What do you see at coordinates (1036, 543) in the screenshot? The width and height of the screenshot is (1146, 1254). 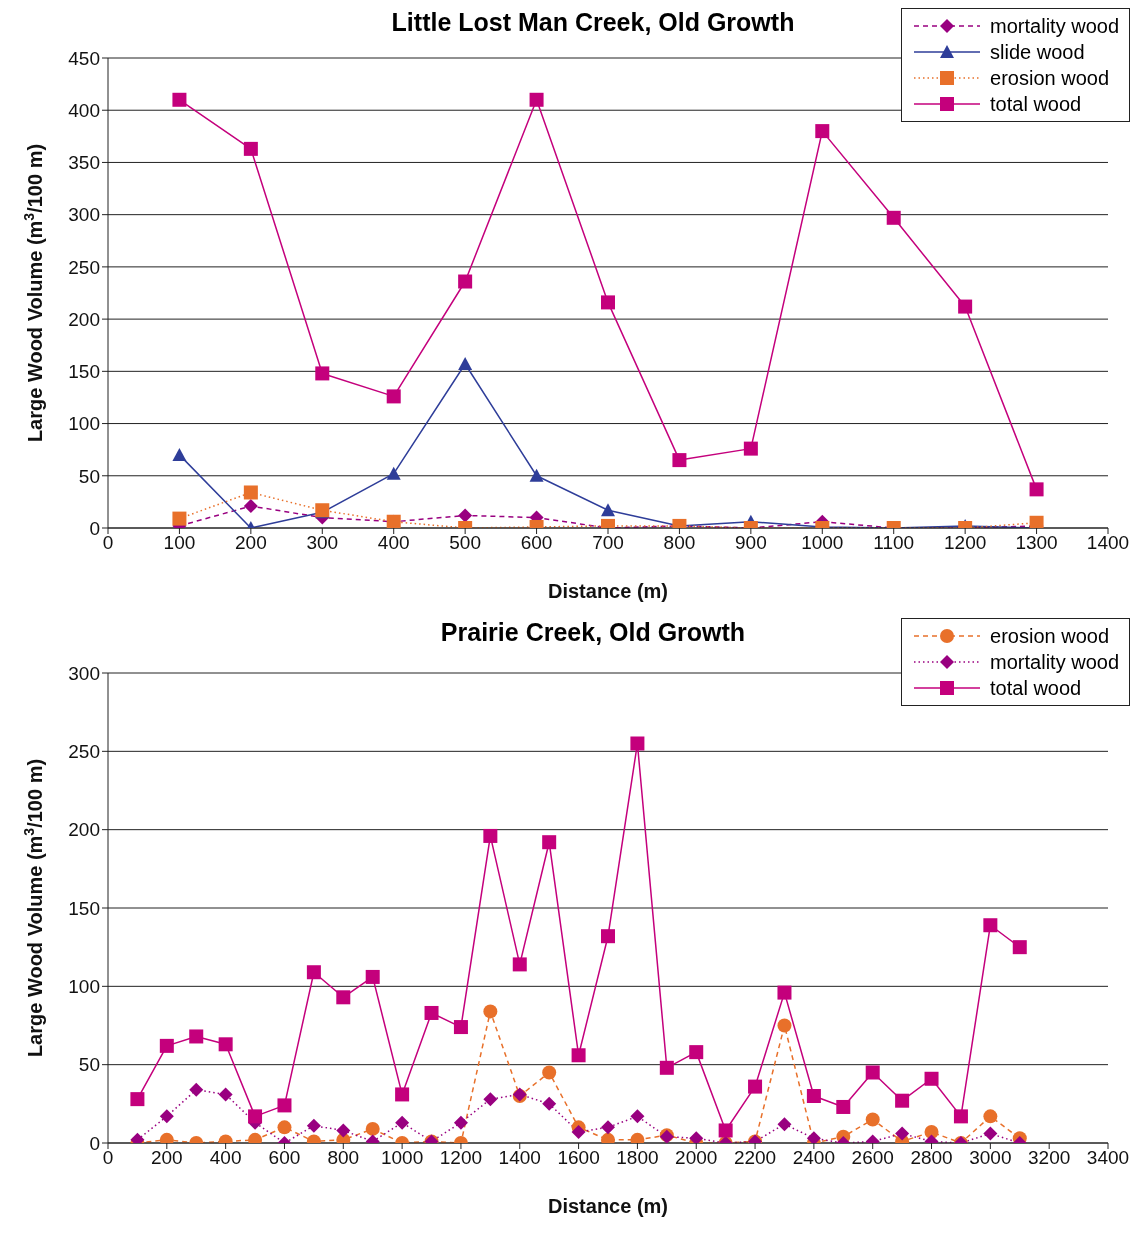 I see `x-tick-label: 1300` at bounding box center [1036, 543].